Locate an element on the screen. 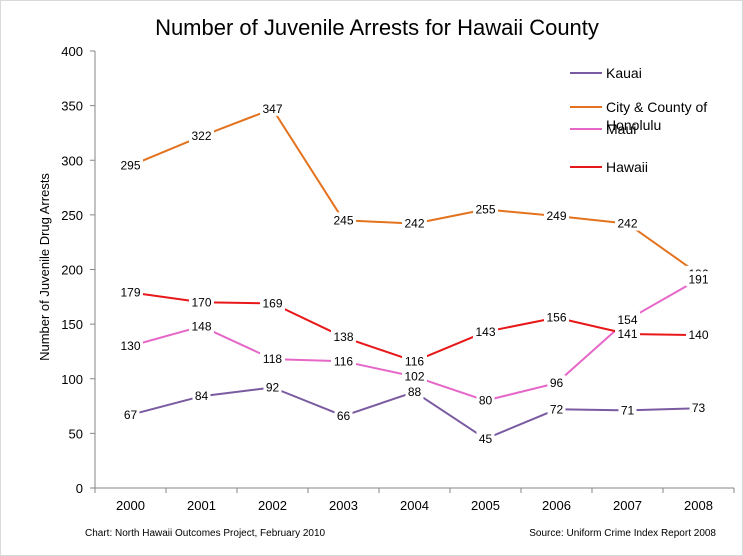 The height and width of the screenshot is (556, 743). y-tick-label: 250 is located at coordinates (72, 215).